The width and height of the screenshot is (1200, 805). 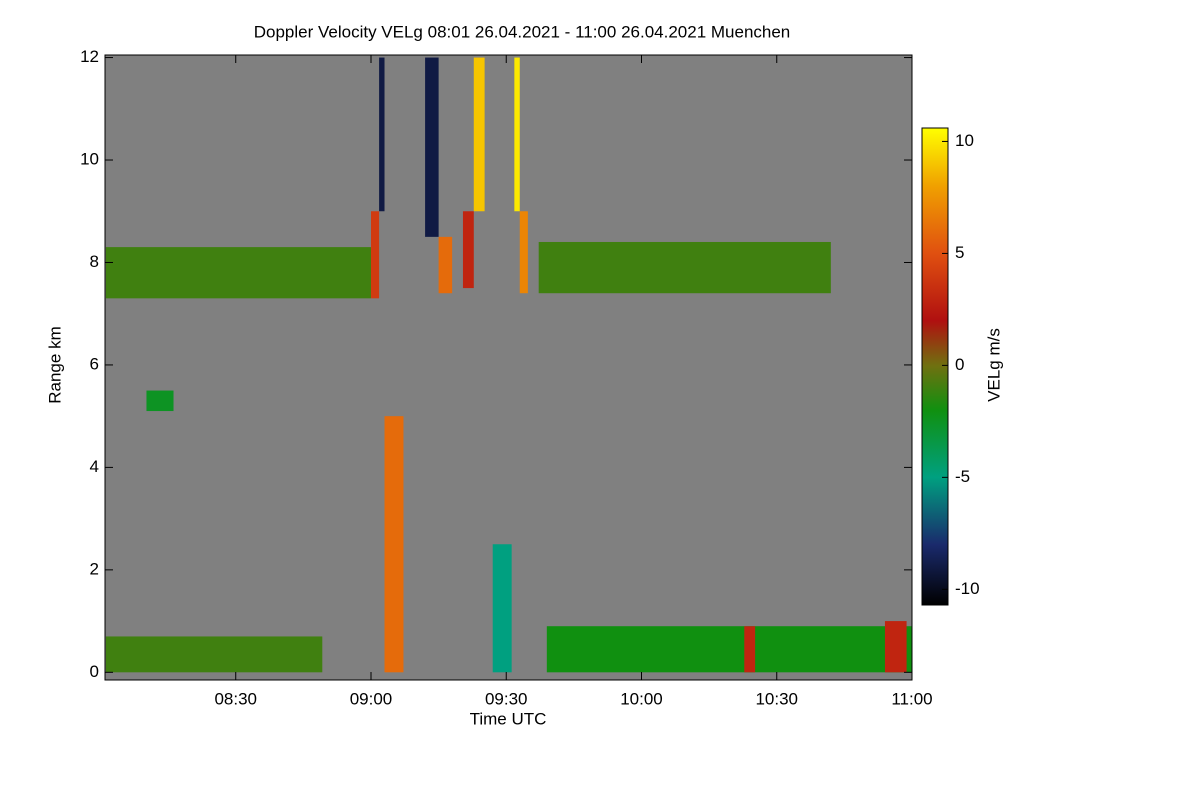 What do you see at coordinates (94, 261) in the screenshot?
I see `y-tick-label: 8` at bounding box center [94, 261].